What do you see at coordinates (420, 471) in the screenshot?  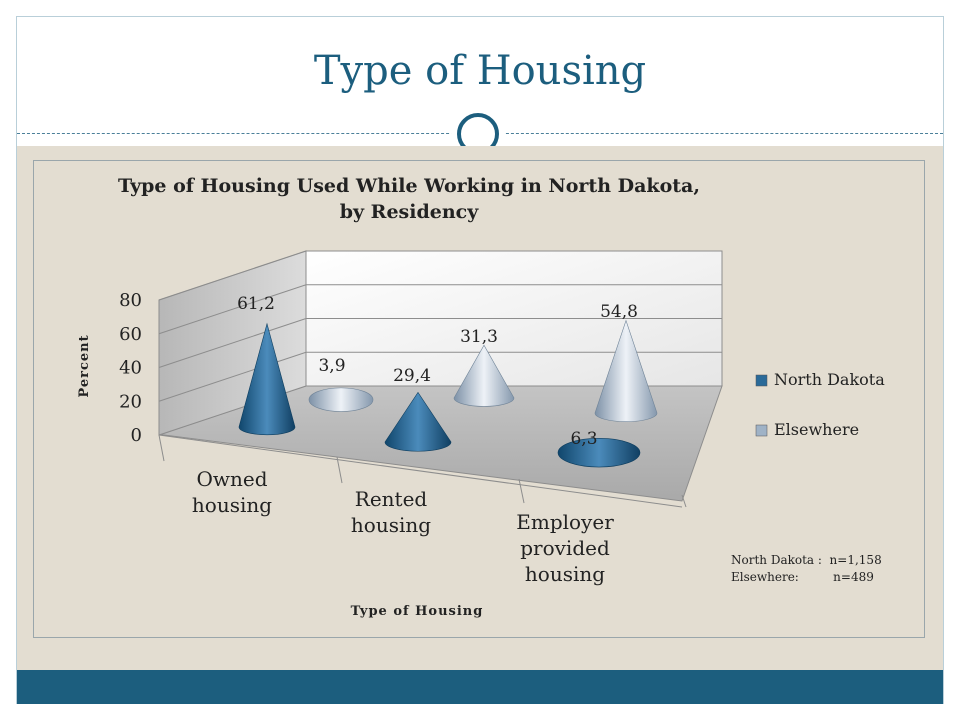 I see `floor-front-edge` at bounding box center [420, 471].